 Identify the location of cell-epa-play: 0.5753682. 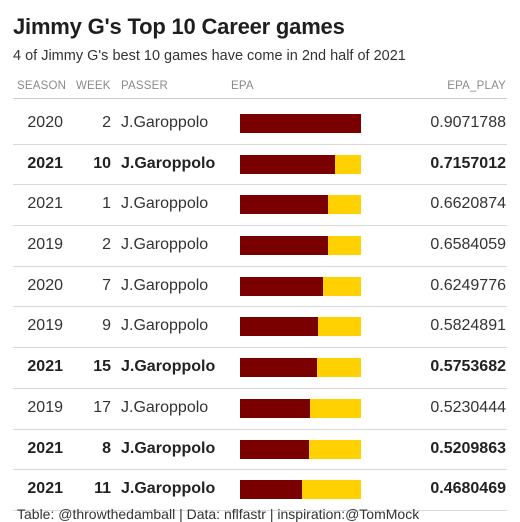
(468, 367).